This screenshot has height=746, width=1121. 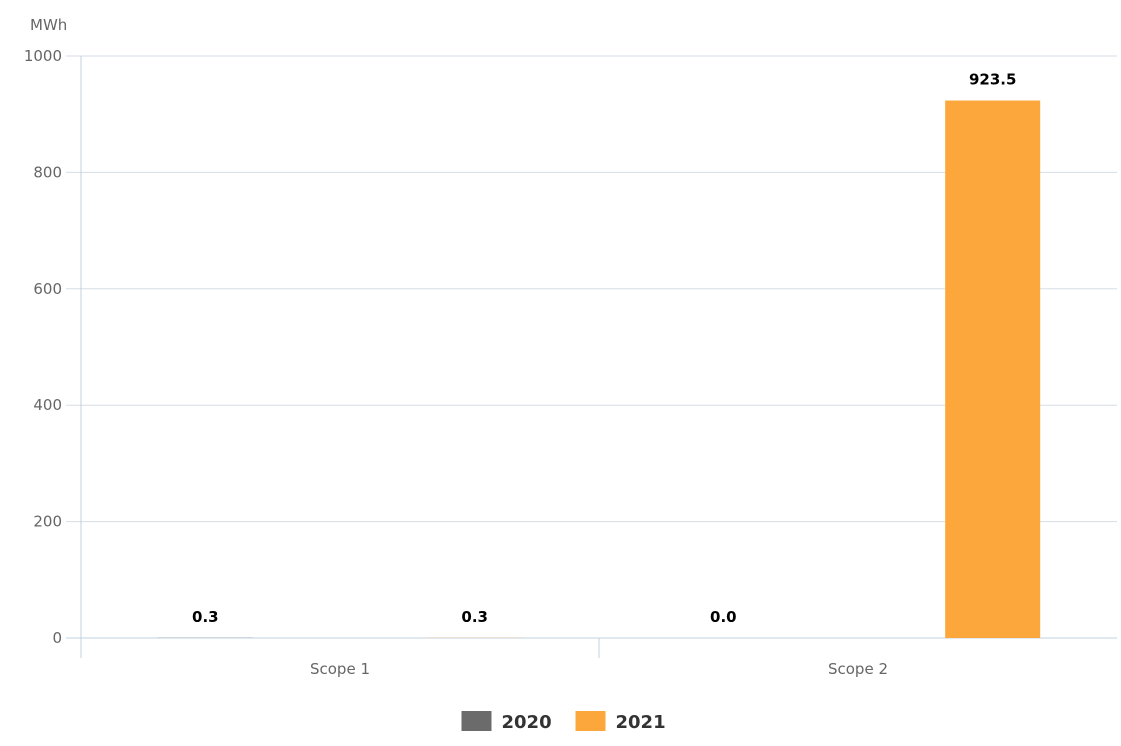 What do you see at coordinates (47, 172) in the screenshot?
I see `y-tick-label: 800` at bounding box center [47, 172].